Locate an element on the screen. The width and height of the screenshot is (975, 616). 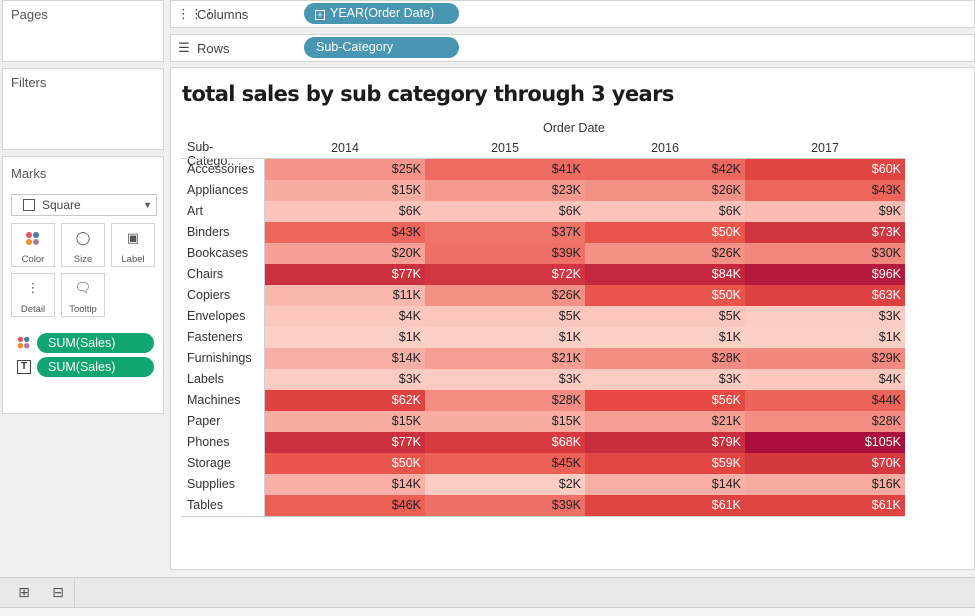
row-header: Paper is located at coordinates (204, 421).